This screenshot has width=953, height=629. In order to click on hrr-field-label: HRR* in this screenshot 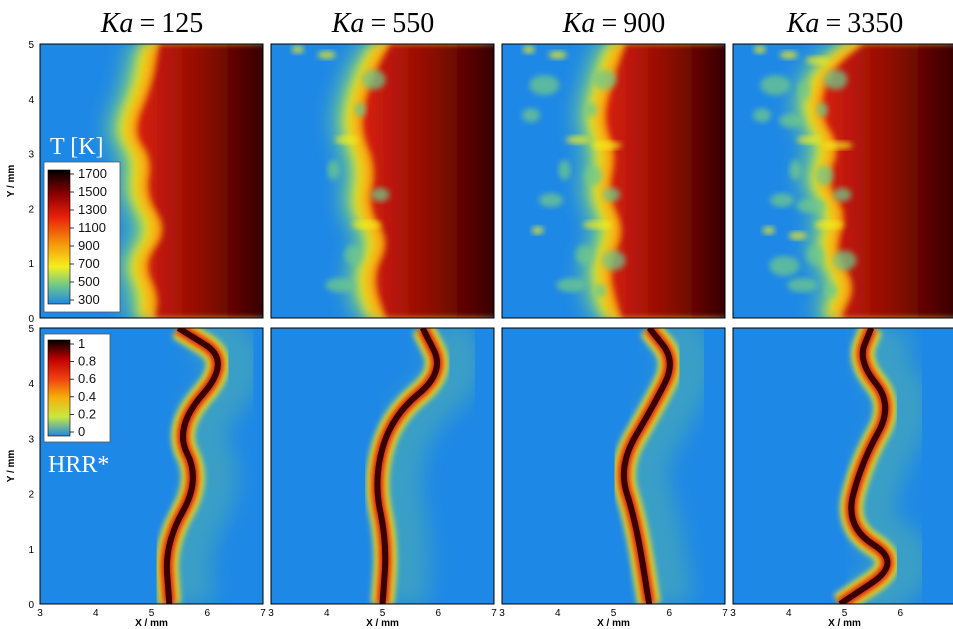, I will do `click(78, 465)`.